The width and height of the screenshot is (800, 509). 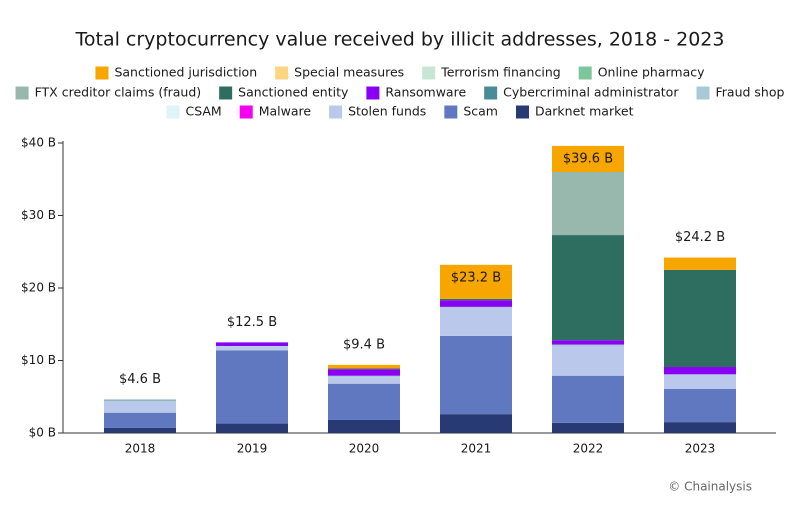 I want to click on total-label: $4.6 B, so click(x=140, y=379).